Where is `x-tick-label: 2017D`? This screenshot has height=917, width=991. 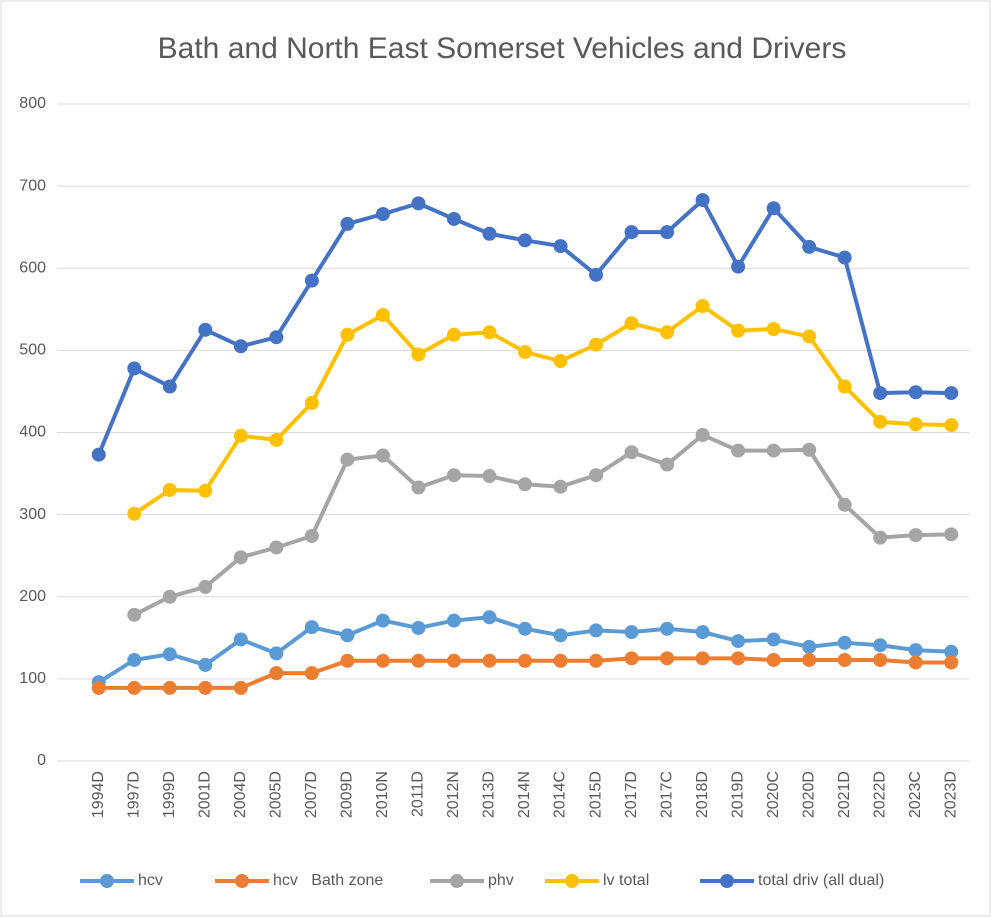
x-tick-label: 2017D is located at coordinates (631, 794).